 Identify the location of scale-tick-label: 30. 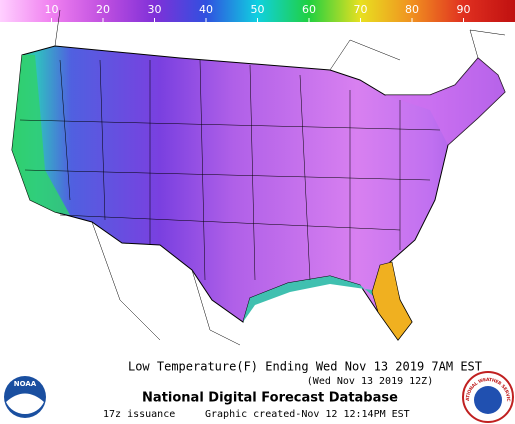
(155, 9).